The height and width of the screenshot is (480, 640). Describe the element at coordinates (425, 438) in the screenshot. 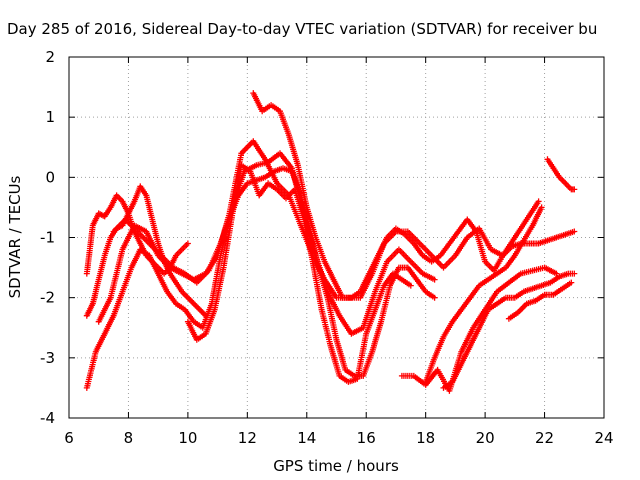

I see `x-tick-label: 18` at that location.